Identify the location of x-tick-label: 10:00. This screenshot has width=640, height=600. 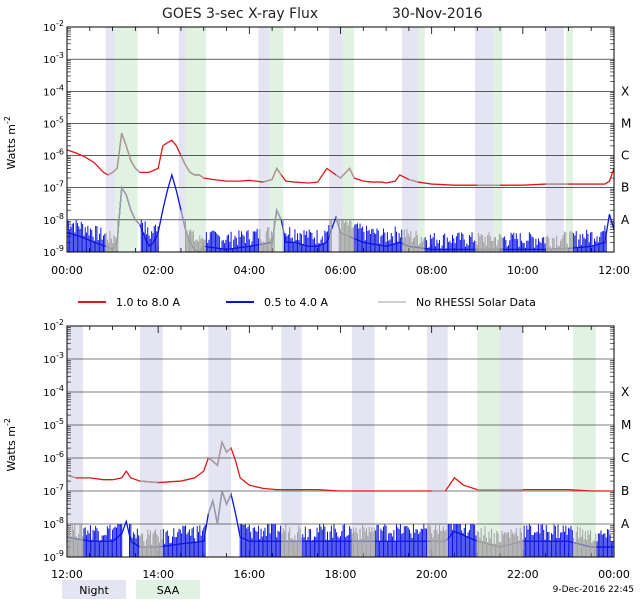
(523, 270).